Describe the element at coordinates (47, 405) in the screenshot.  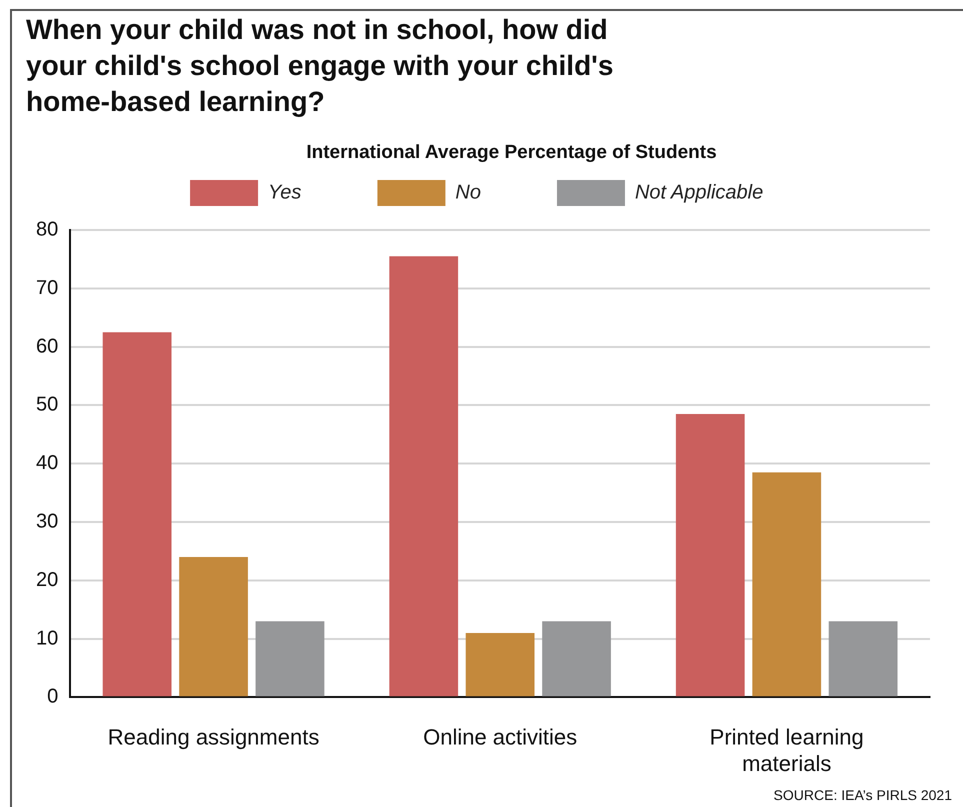
I see `y-tick-label: 50` at that location.